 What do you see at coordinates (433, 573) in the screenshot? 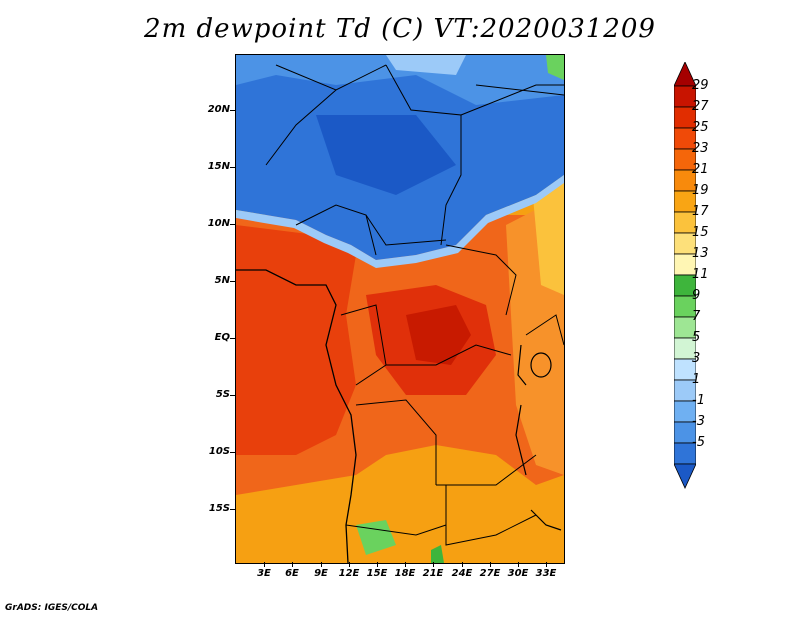
I see `lon-label-21E: 21E` at bounding box center [433, 573].